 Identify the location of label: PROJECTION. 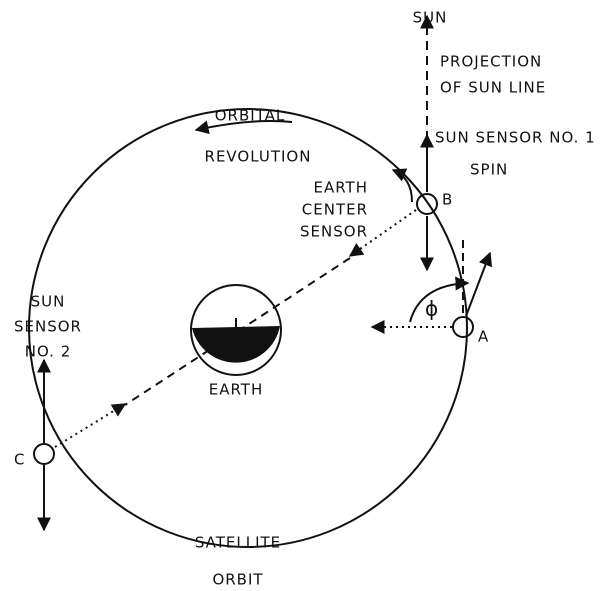
(491, 62).